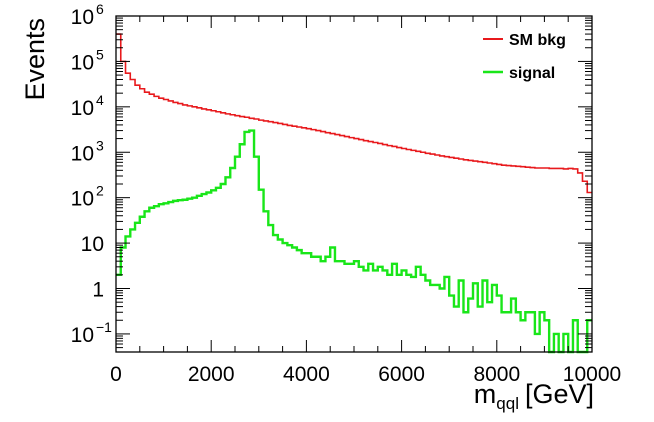 The height and width of the screenshot is (422, 654). I want to click on y-tick-label-exponent: 4, so click(100, 100).